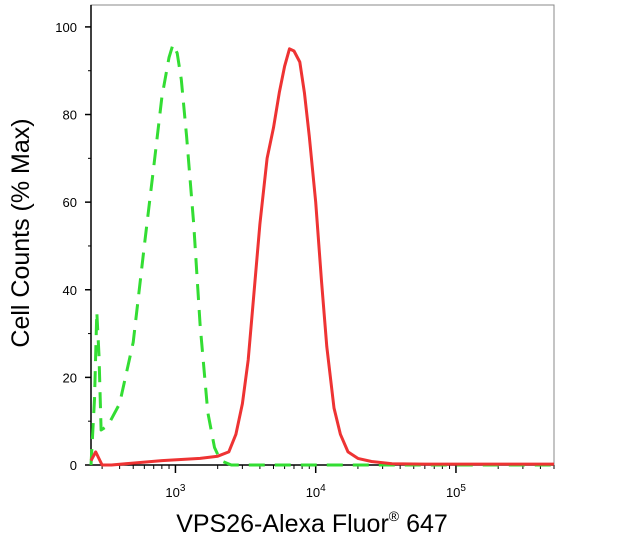  What do you see at coordinates (175, 491) in the screenshot?
I see `x-tick-label: 10³` at bounding box center [175, 491].